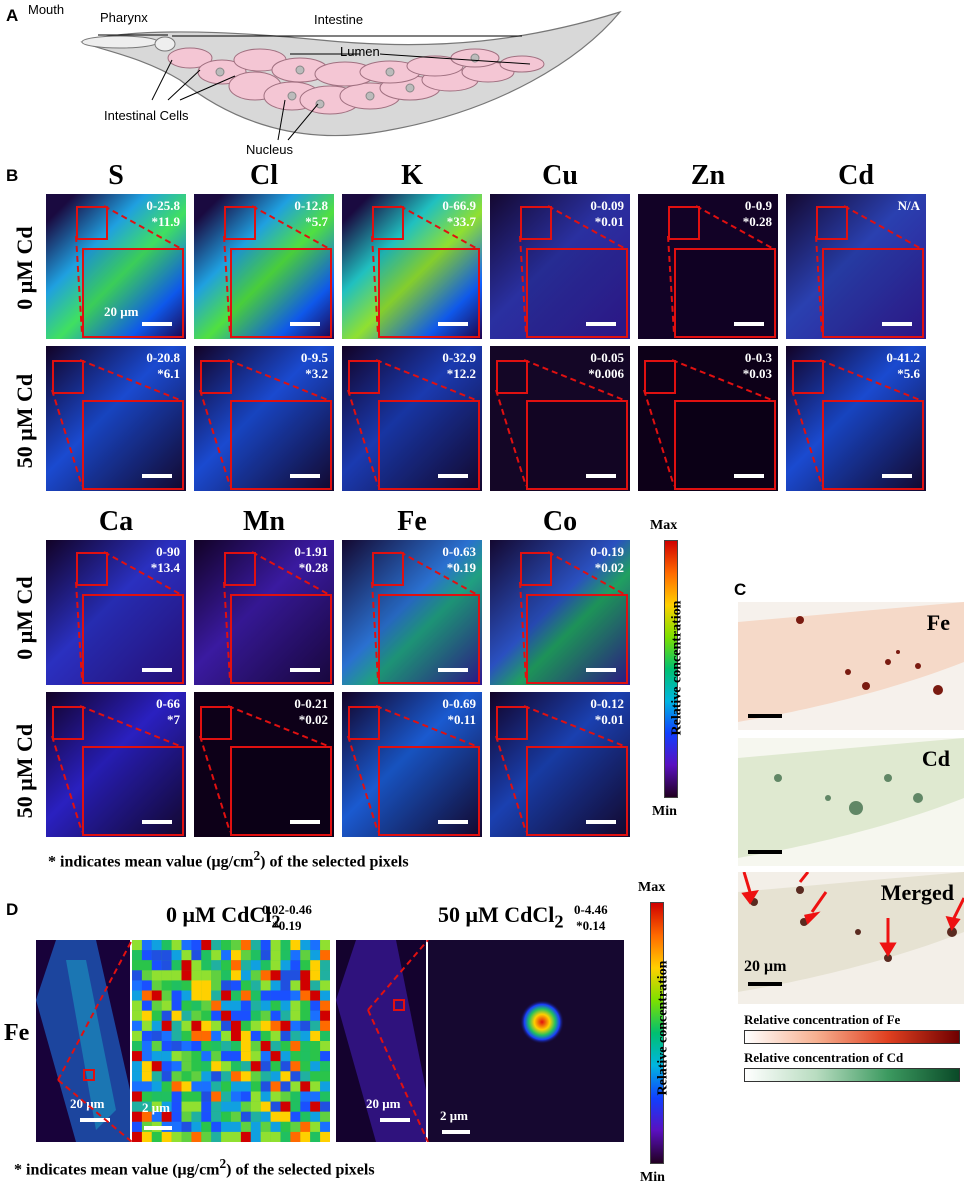 The width and height of the screenshot is (969, 1192). Describe the element at coordinates (264, 266) in the screenshot. I see `map-tile-cl: 0-12.8 *5.7` at that location.